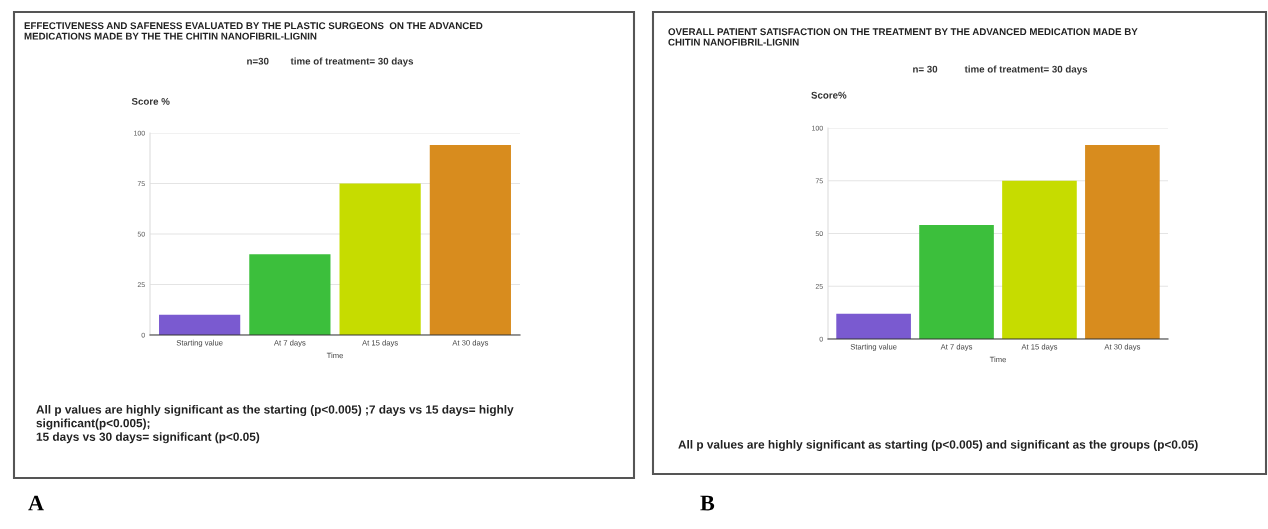 This screenshot has width=1268, height=529. Describe the element at coordinates (253, 31) in the screenshot. I see `chart-title: EFFECTIVENESS AND SAFENESS EVALUATED BY THE PLASTIC SURGEONS ON THE ADVANCED MEDICATIONS MADE BY THE THE CHITIN NANOFIBRIL-LIGNIN` at that location.